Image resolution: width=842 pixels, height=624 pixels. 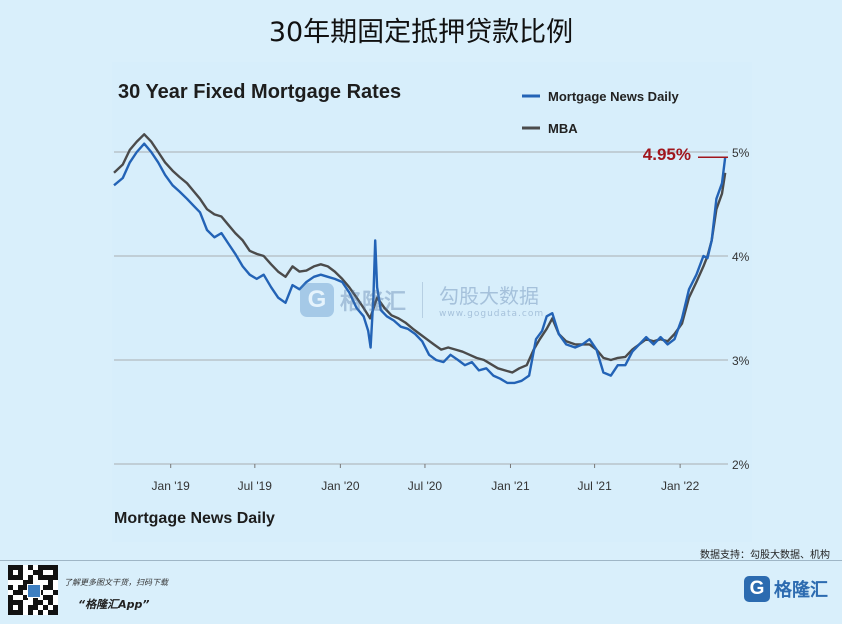 I want to click on y-tick-label: 4%, so click(x=741, y=257).